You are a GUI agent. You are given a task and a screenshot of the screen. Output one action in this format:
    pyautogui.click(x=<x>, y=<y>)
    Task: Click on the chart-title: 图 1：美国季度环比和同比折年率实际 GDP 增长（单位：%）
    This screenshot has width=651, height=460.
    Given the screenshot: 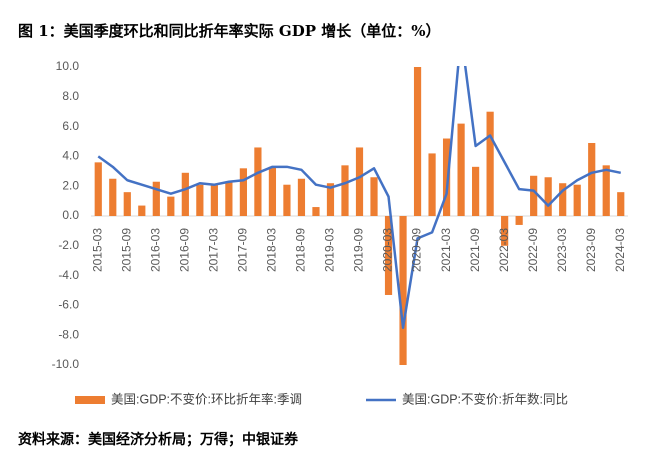 What is the action you would take?
    pyautogui.click(x=229, y=31)
    